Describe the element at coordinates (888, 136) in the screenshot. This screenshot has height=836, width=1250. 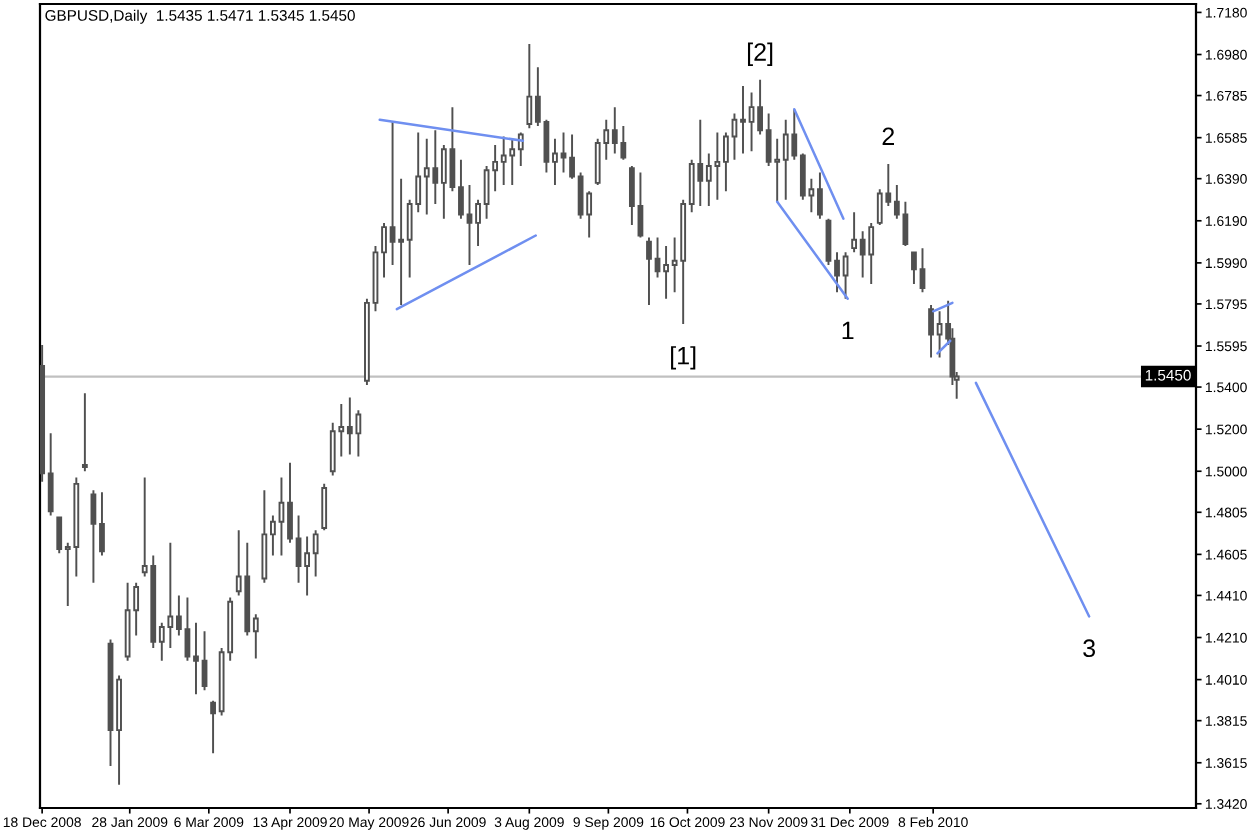
I see `annotation: 2` at that location.